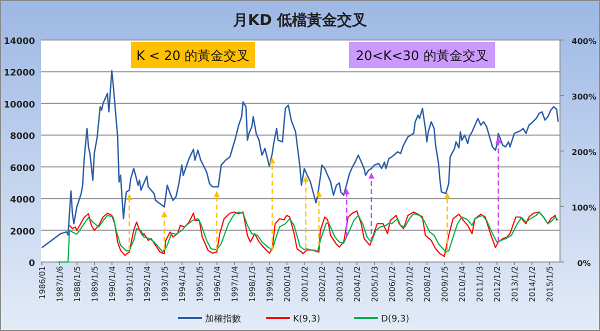  I want to click on x-tick-label: 1996/1/4, so click(217, 284).